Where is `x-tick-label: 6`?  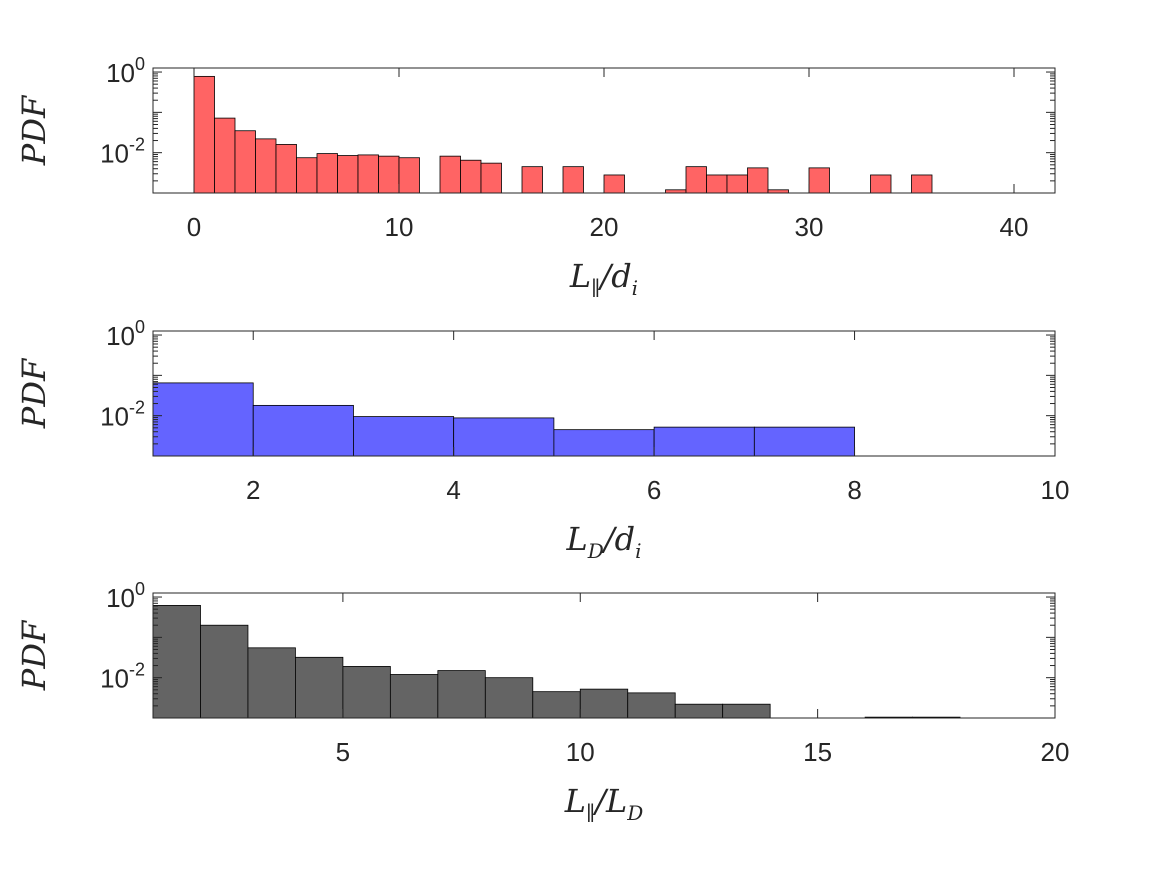
x-tick-label: 6 is located at coordinates (654, 490).